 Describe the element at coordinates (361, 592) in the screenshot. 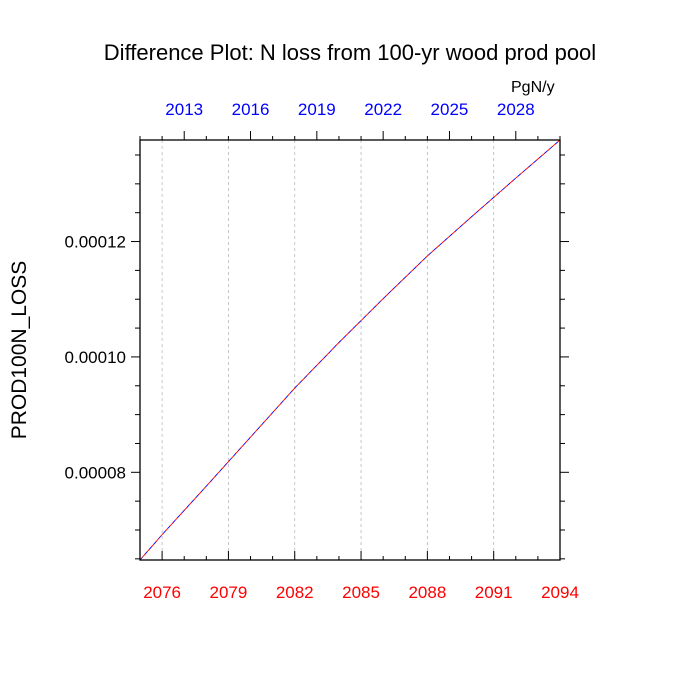

I see `x-tick-label: 2085` at that location.